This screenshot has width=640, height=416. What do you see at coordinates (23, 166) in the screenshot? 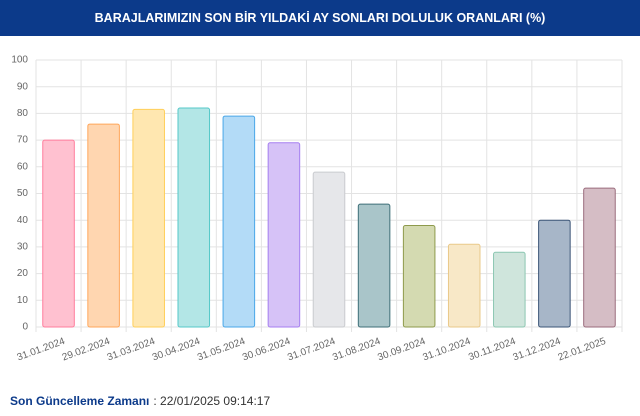
I see `y-tick-label: 60` at bounding box center [23, 166].